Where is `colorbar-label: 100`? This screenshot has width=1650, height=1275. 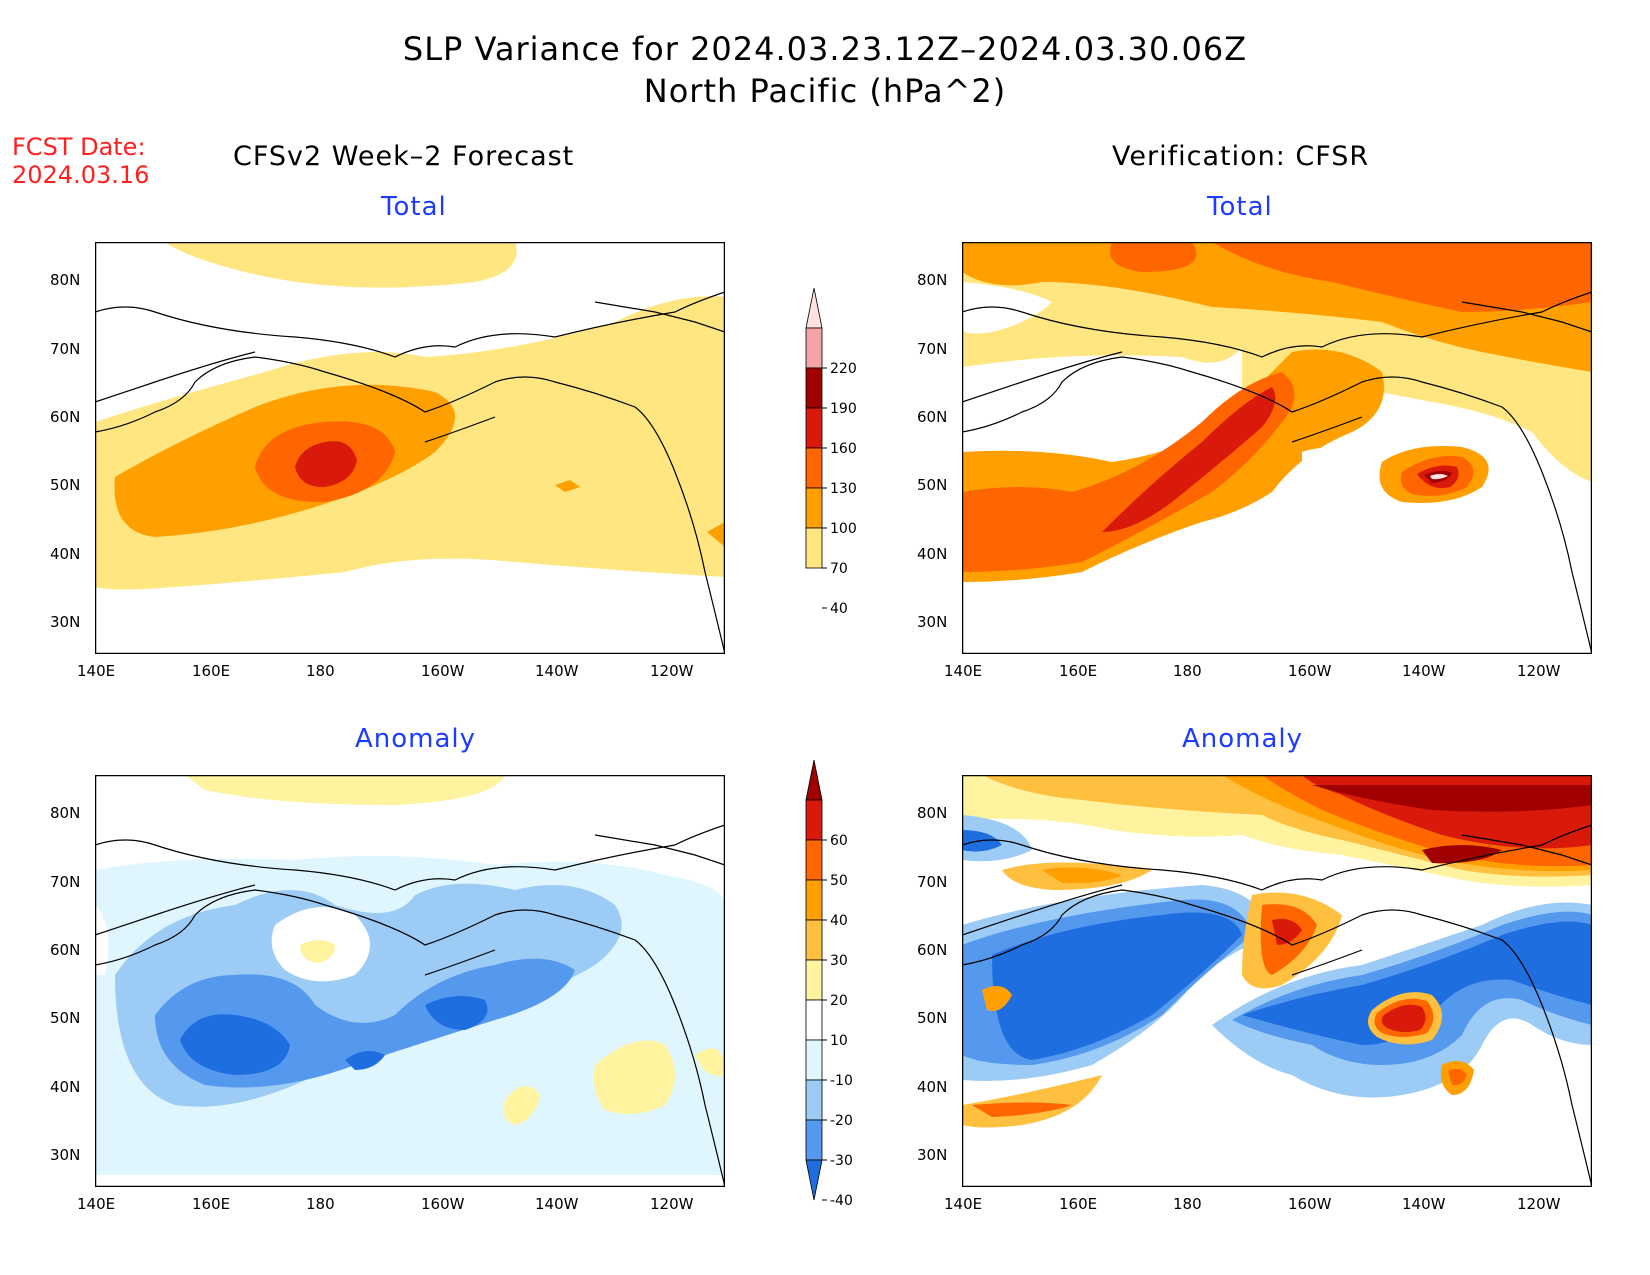
colorbar-label: 100 is located at coordinates (843, 529).